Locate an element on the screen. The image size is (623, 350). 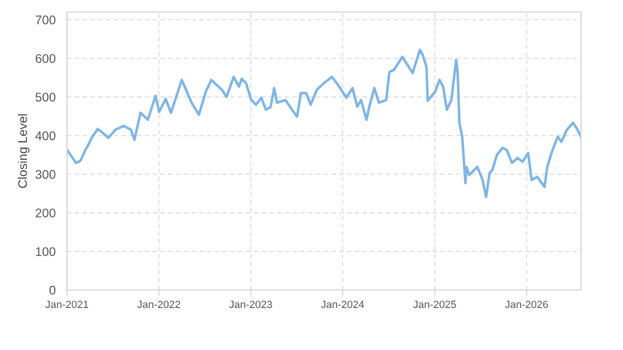
y-tick-label: 400 is located at coordinates (45, 135).